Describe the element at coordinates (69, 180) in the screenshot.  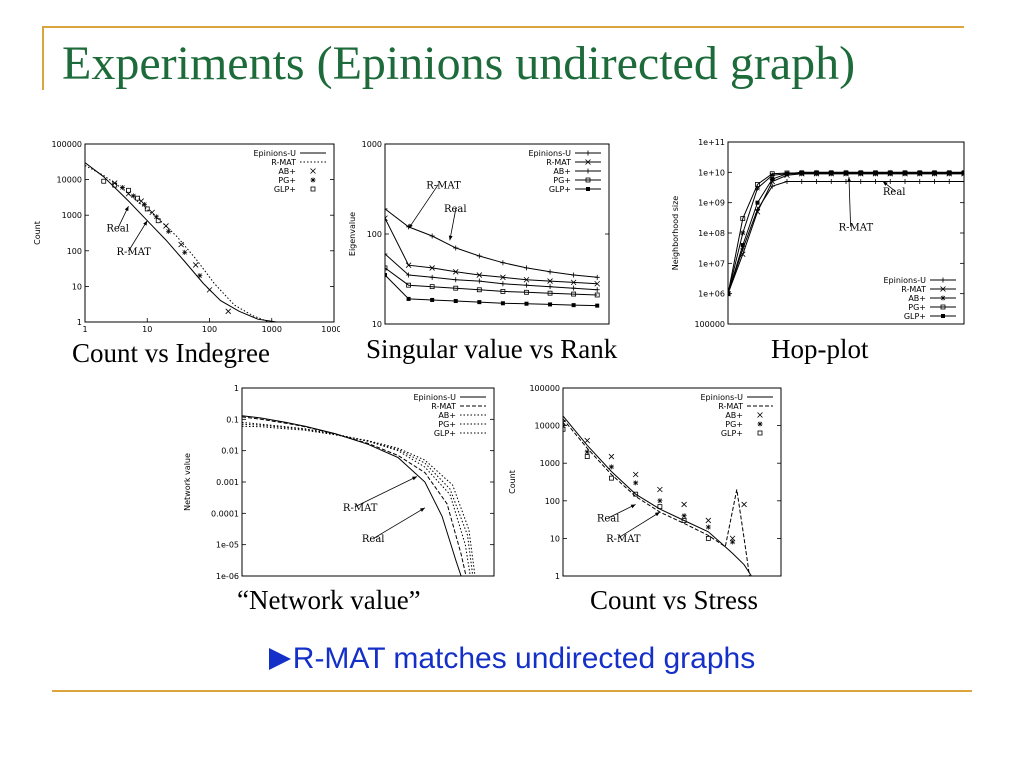
I see `y-tick-label: 10000` at that location.